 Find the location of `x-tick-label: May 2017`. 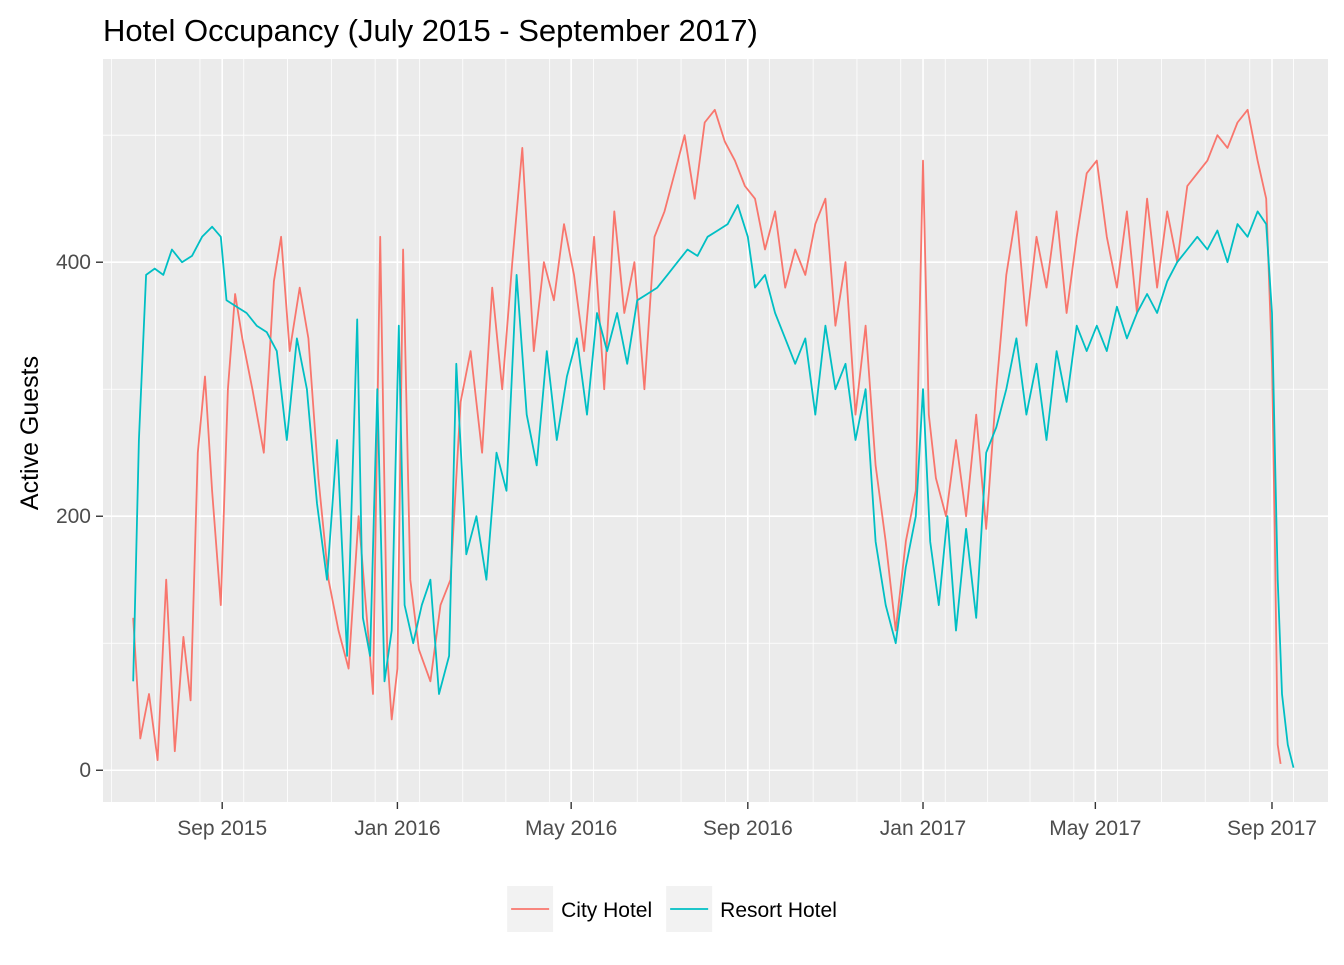

x-tick-label: May 2017 is located at coordinates (1095, 828).